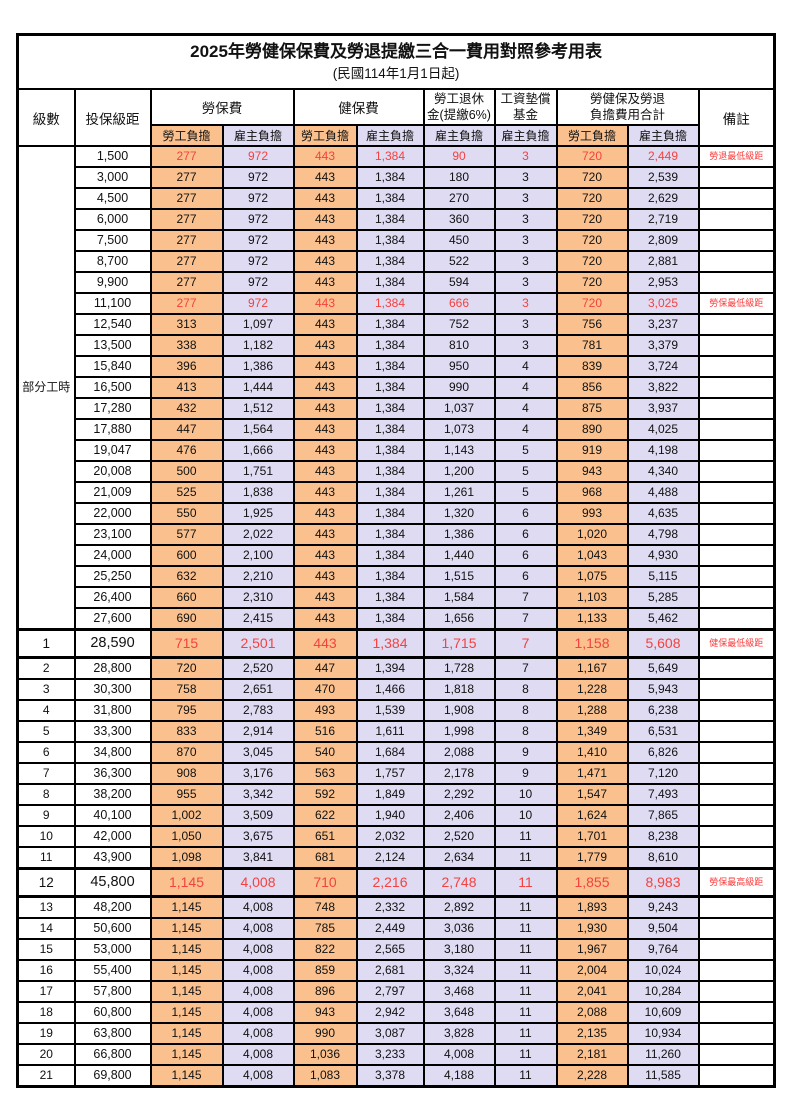 The height and width of the screenshot is (1120, 791). Describe the element at coordinates (396, 731) in the screenshot. I see `table-row: 5 33,300 833 2,914 516 1,611 1,998 8 1,349 6,531` at that location.